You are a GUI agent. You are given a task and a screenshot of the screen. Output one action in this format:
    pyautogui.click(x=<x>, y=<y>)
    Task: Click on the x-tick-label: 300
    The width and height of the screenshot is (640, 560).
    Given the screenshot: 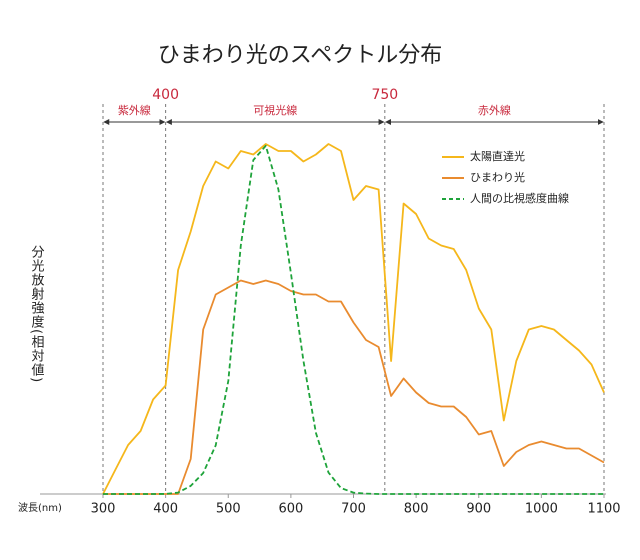 What is the action you would take?
    pyautogui.click(x=103, y=509)
    